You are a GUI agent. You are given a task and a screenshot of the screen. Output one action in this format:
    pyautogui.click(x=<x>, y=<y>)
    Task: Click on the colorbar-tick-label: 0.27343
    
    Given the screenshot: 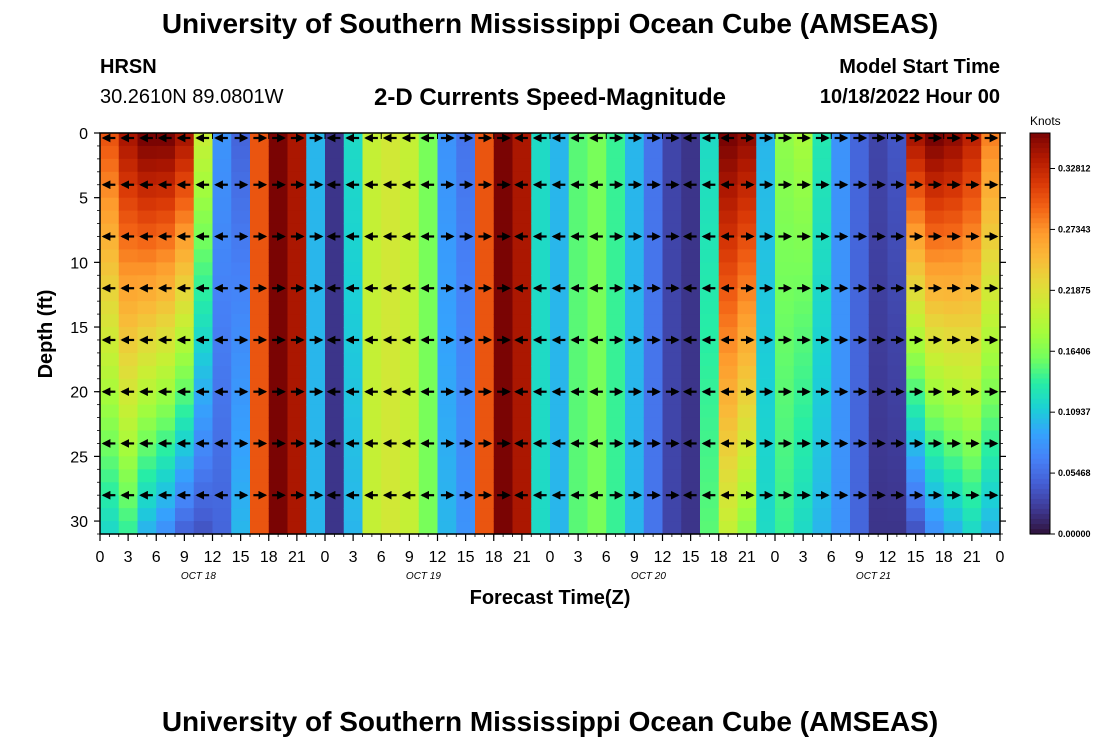 What is the action you would take?
    pyautogui.click(x=1074, y=229)
    